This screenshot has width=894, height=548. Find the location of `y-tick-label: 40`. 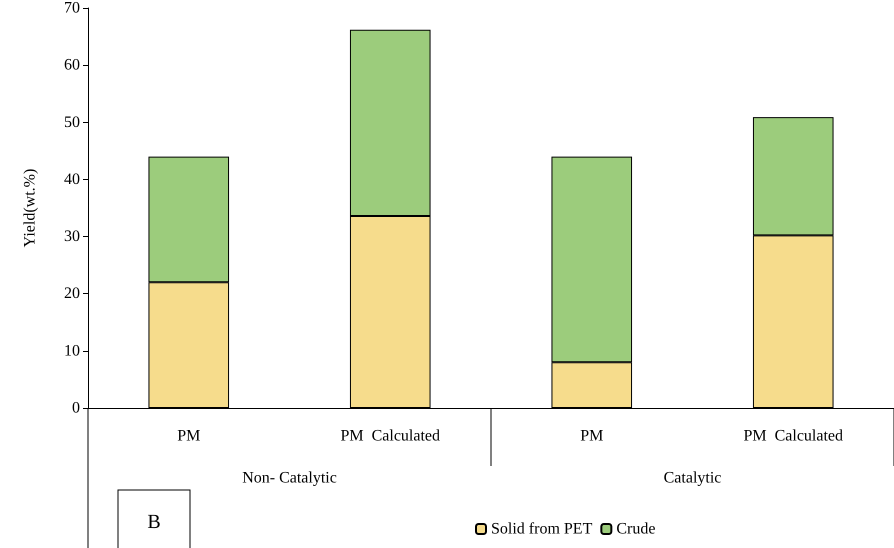

y-tick-label: 40 is located at coordinates (72, 179).